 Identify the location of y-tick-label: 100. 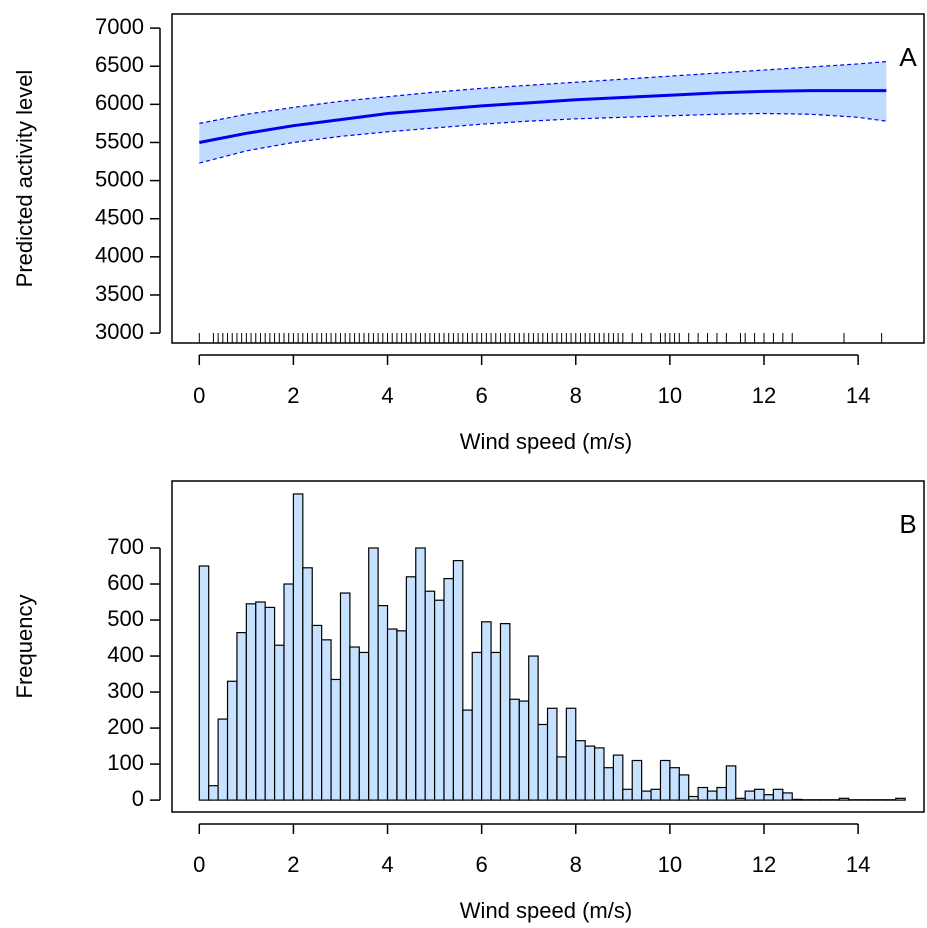
(125, 762).